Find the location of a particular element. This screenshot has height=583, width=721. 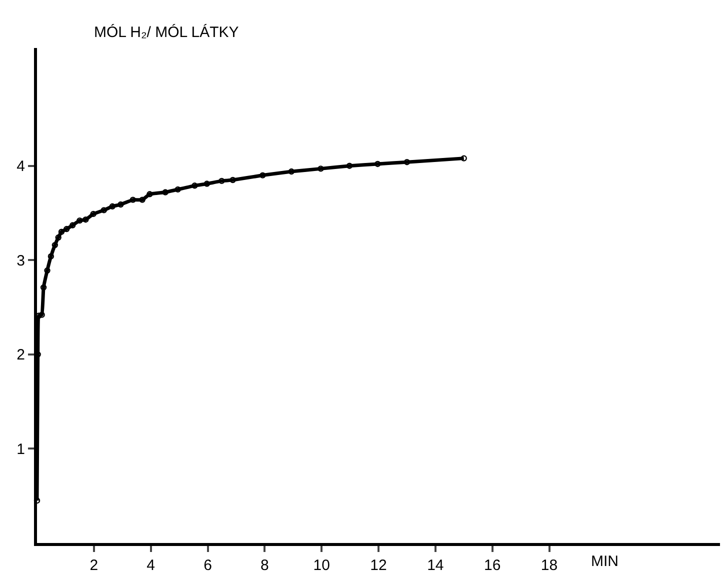

y-tick-label: 2 is located at coordinates (20, 355).